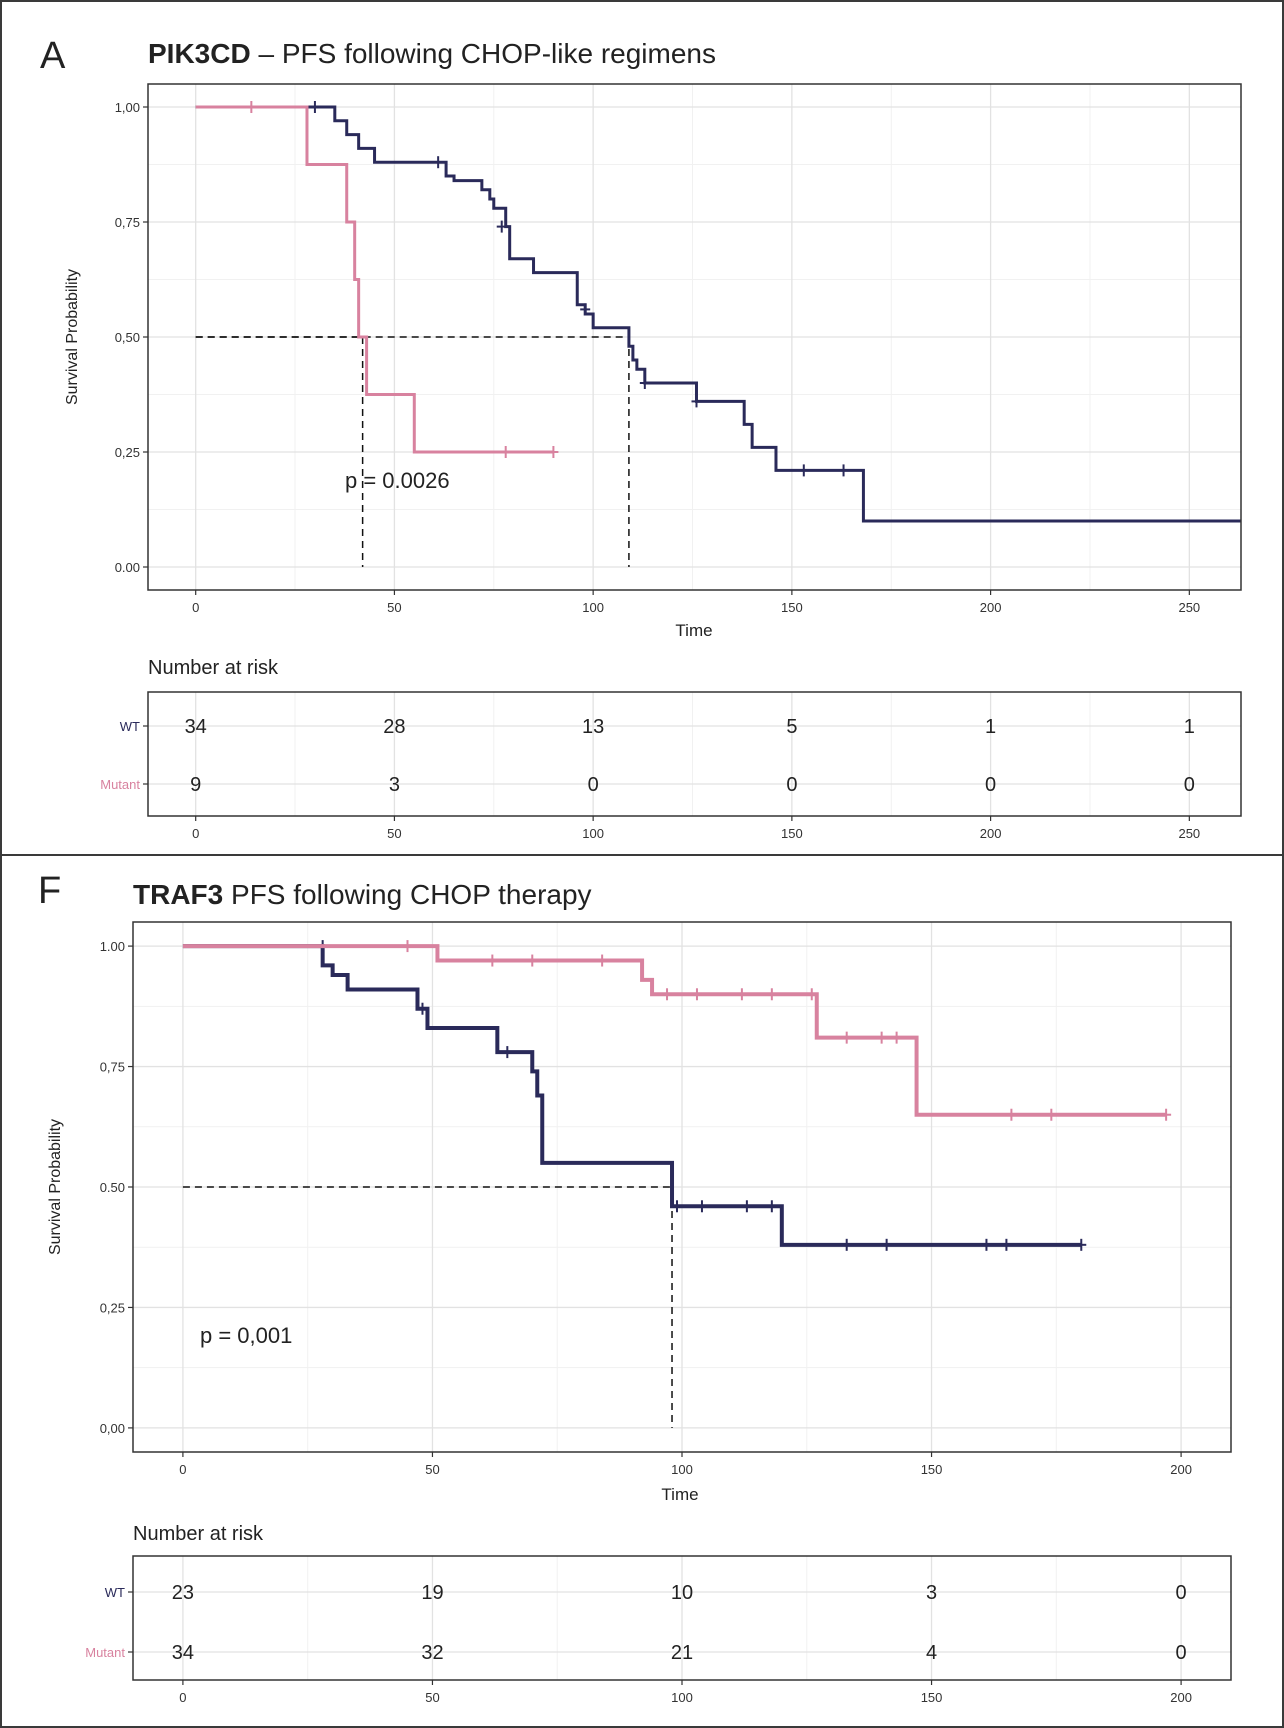  I want to click on panel-letter: A, so click(53, 56).